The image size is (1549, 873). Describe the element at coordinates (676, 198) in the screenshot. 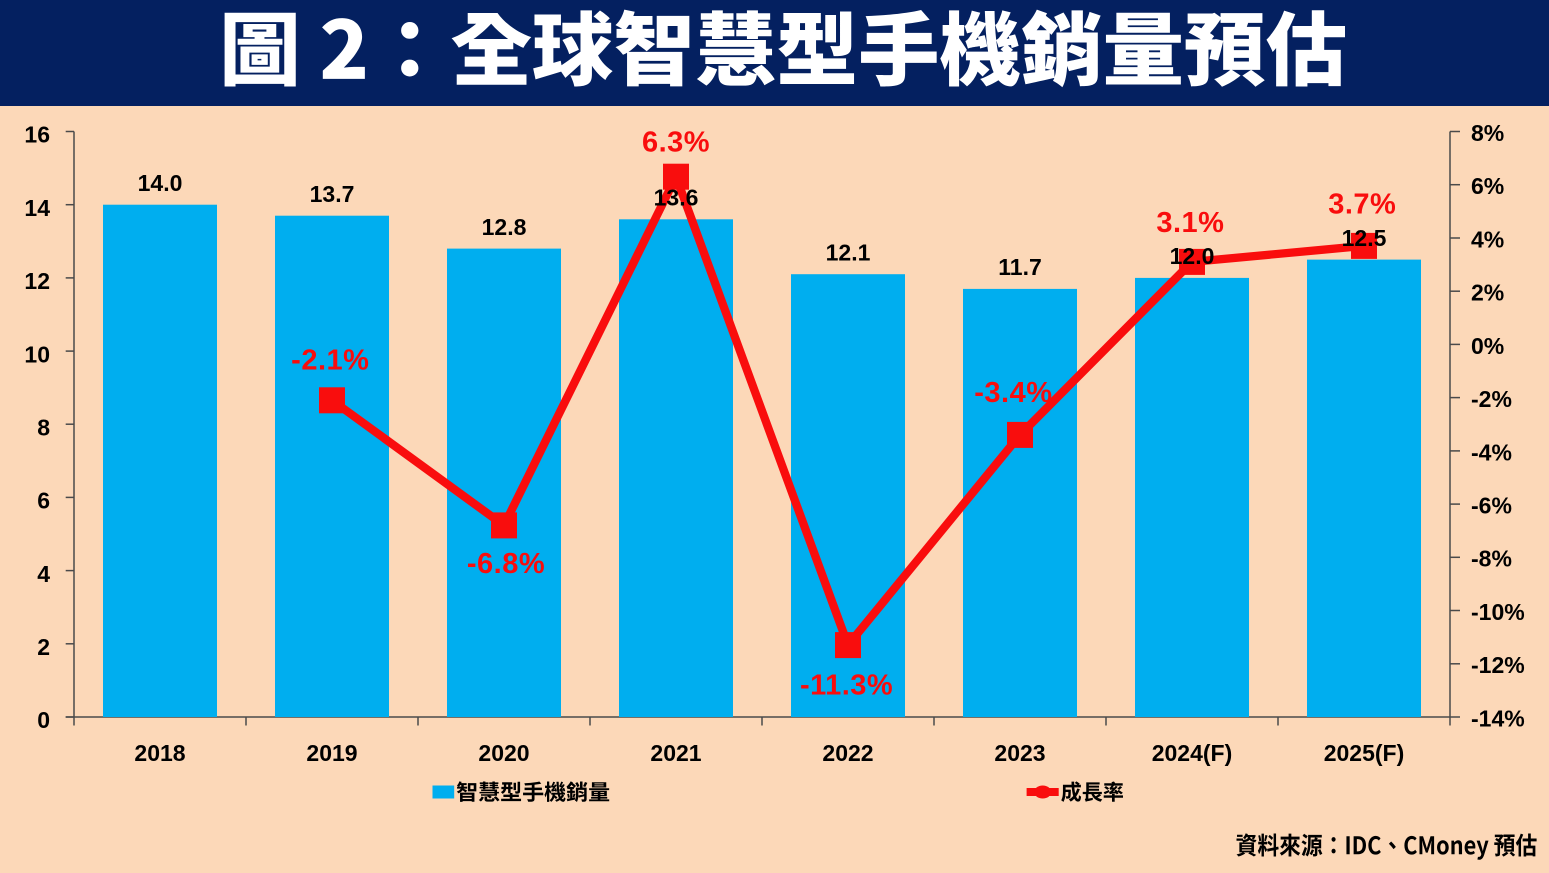

I see `svg-text: 13.6` at that location.